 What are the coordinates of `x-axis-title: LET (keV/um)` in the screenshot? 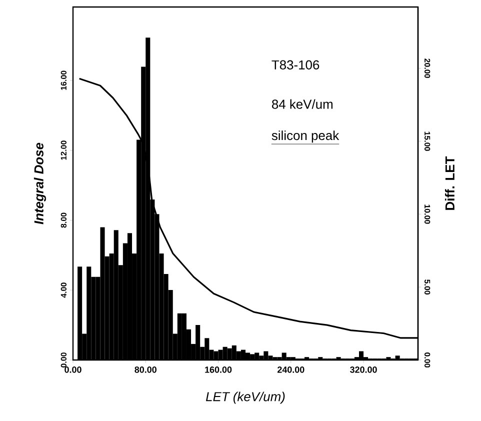 It's located at (245, 398).